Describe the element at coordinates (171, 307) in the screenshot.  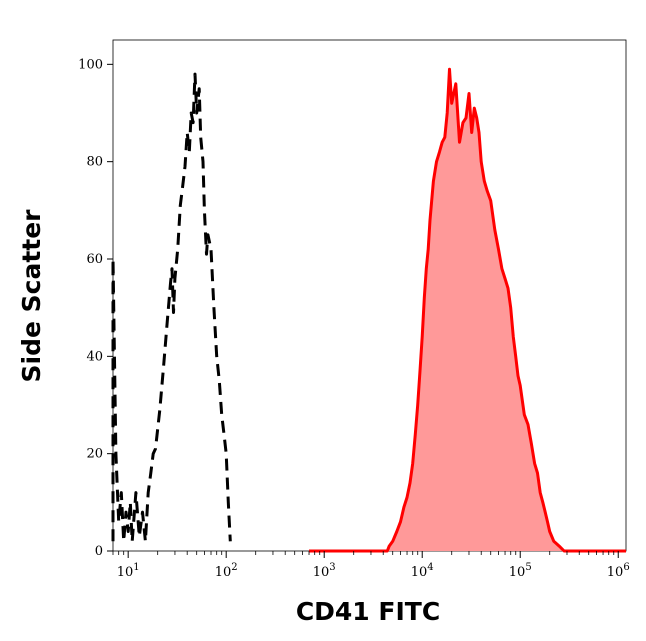
I see `series-0-line` at that location.